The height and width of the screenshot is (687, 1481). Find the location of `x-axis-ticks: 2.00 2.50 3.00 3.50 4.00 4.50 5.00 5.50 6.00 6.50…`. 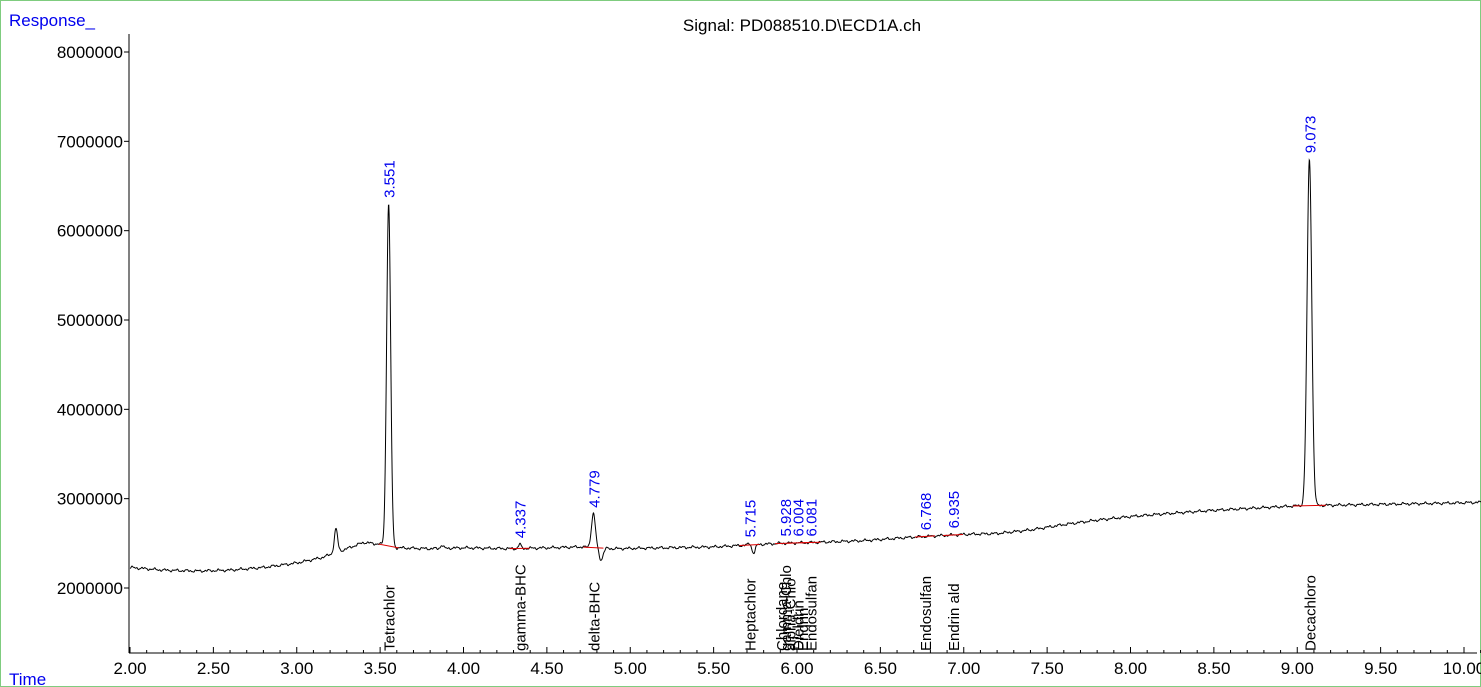

x-axis-ticks: 2.00 2.50 3.00 3.50 4.00 4.50 5.00 5.50 6.00 6.50… is located at coordinates (797, 662).